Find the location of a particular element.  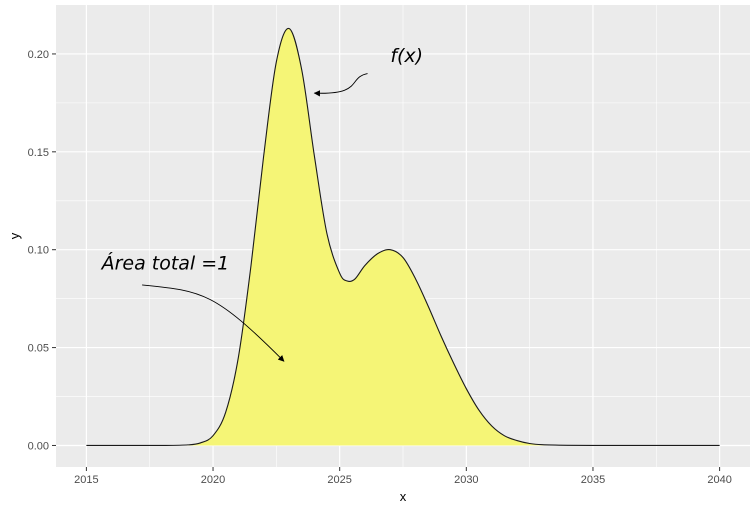

y-tick-labels: 0.00 0.05 0.10 0.15 0.20 is located at coordinates (38, 251).